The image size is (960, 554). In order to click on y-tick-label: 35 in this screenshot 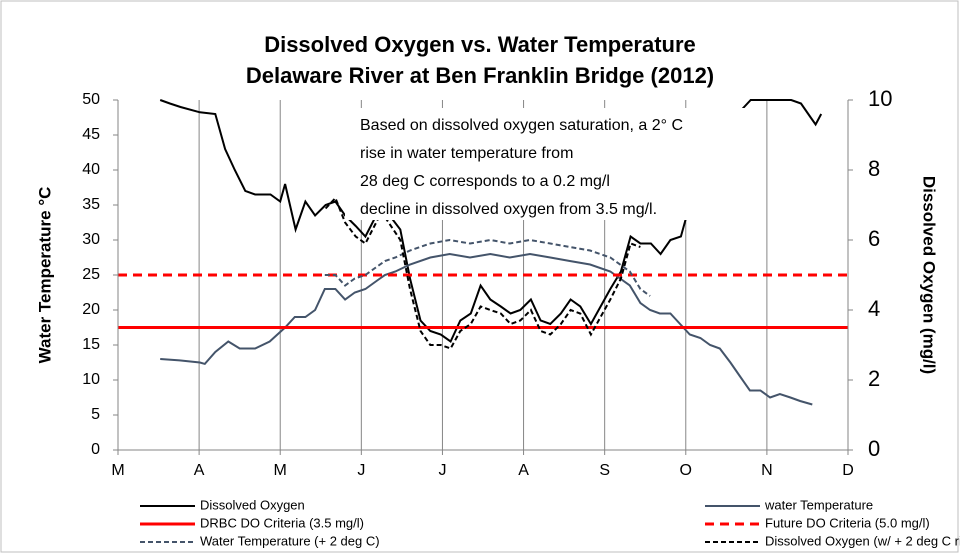, I will do `click(91, 204)`.